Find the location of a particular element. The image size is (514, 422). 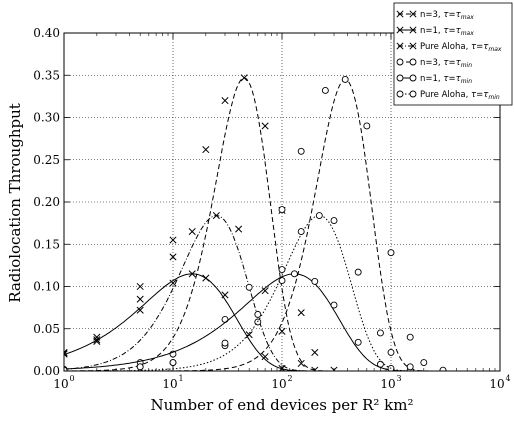

legend-label: n=3, τ=τmax is located at coordinates (447, 15).